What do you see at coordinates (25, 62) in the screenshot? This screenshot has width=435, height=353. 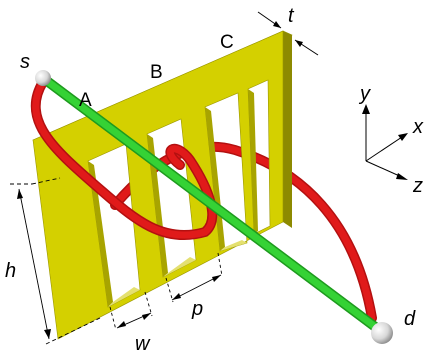 I see `label-s: s` at bounding box center [25, 62].